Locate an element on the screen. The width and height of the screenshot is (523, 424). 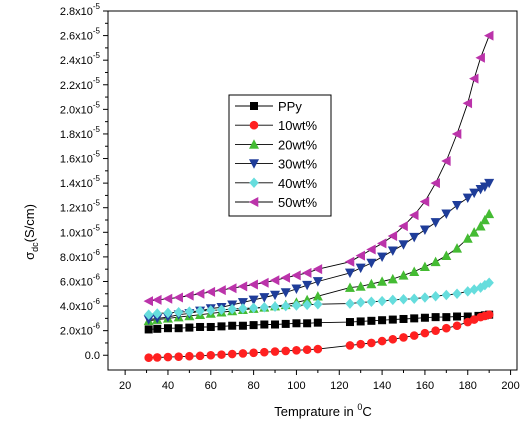
legend-label: 50wt% is located at coordinates (297, 202).